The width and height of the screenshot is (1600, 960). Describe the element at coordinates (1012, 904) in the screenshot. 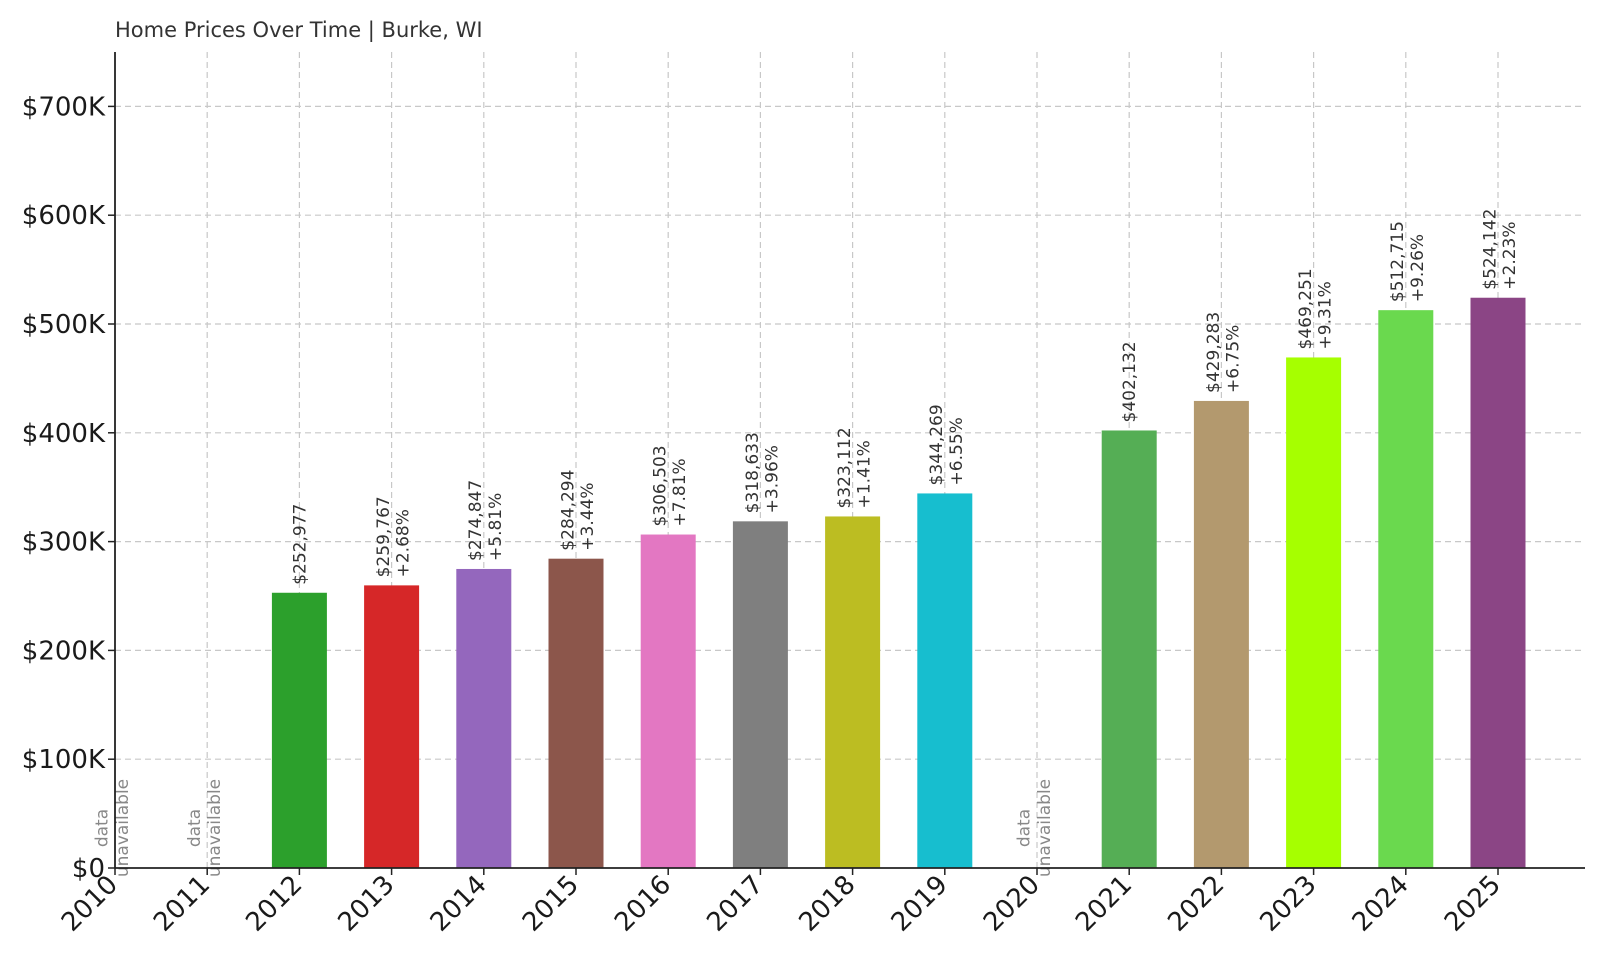

I see `x-tick-label: 2020` at that location.